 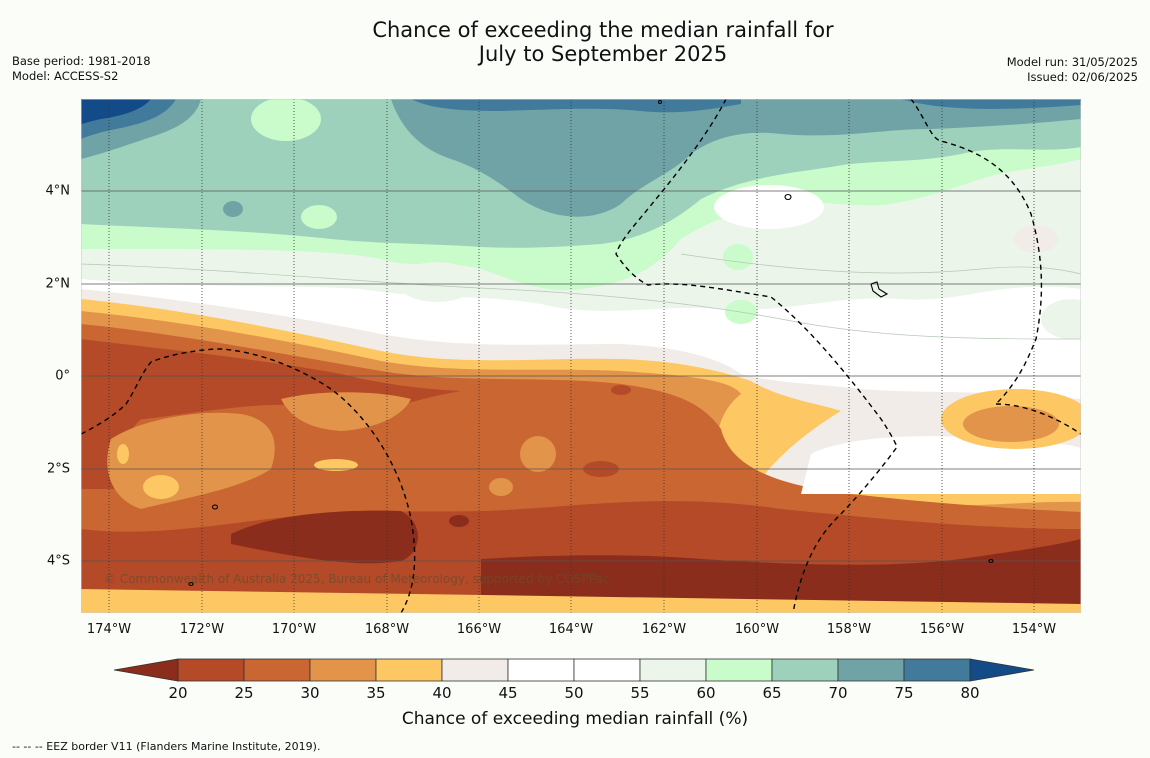 What do you see at coordinates (1034, 629) in the screenshot?
I see `x-tick-label: 154°W` at bounding box center [1034, 629].